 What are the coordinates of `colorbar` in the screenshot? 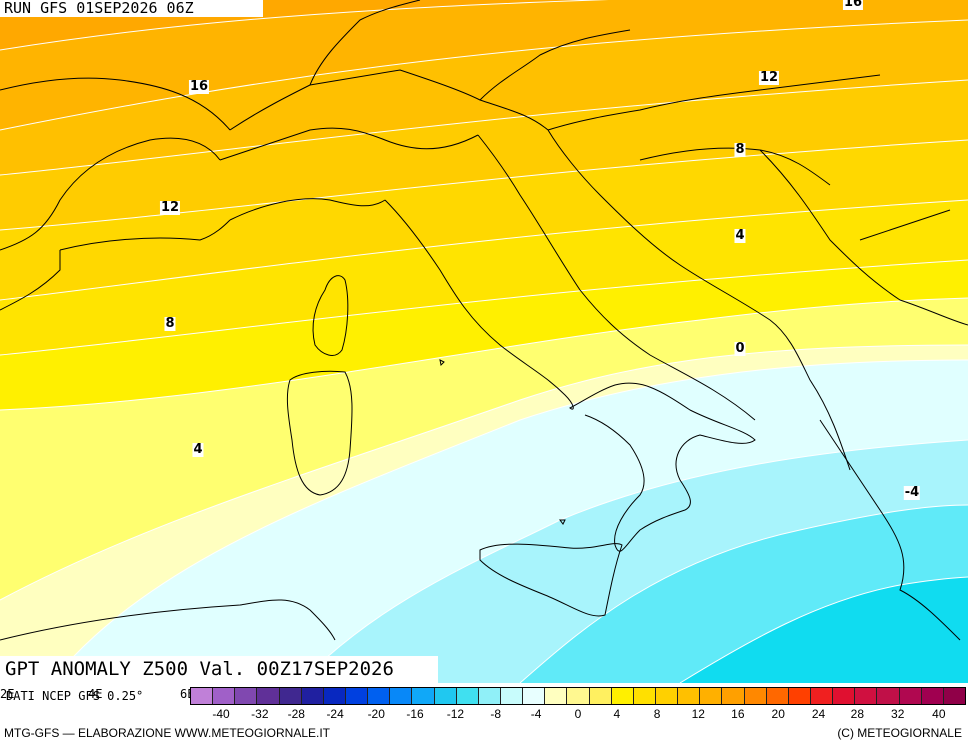 It's located at (578, 696).